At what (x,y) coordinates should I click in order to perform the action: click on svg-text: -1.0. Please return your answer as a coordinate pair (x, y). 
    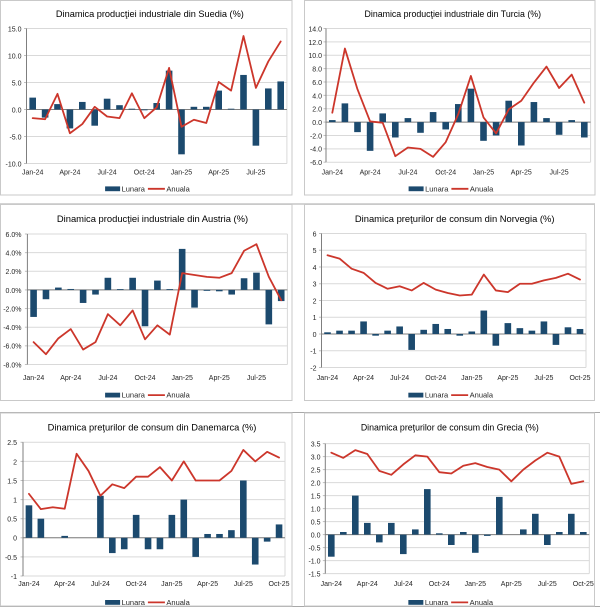
    Looking at the image, I should click on (314, 562).